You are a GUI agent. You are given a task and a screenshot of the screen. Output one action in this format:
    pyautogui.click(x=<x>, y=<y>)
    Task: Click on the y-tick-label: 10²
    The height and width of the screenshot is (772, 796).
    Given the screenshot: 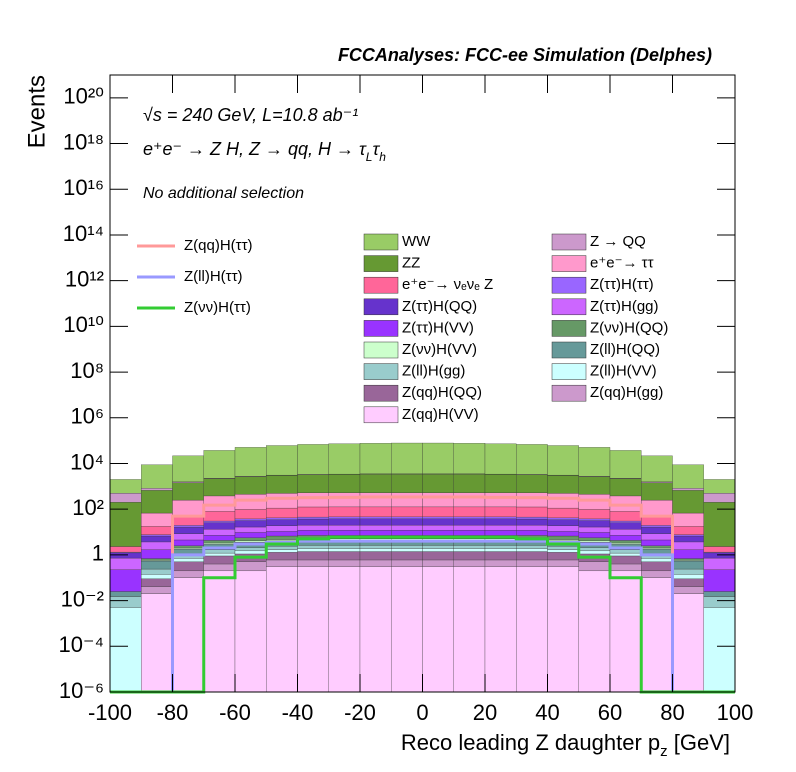 What is the action you would take?
    pyautogui.click(x=88, y=507)
    